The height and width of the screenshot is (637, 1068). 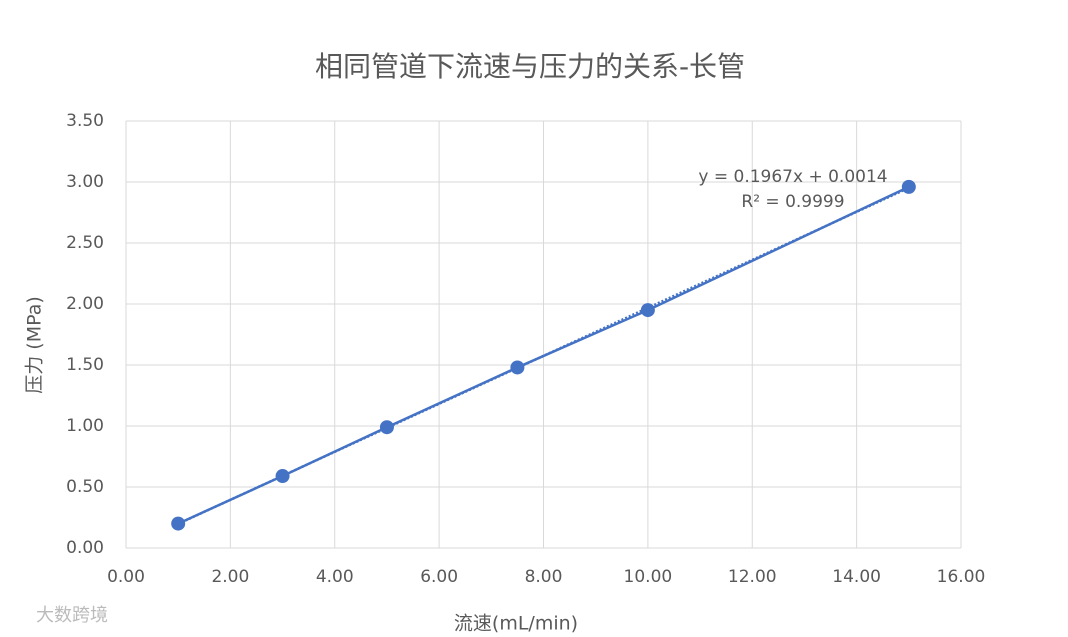 I want to click on y-tick-label: 3.00, so click(x=85, y=182).